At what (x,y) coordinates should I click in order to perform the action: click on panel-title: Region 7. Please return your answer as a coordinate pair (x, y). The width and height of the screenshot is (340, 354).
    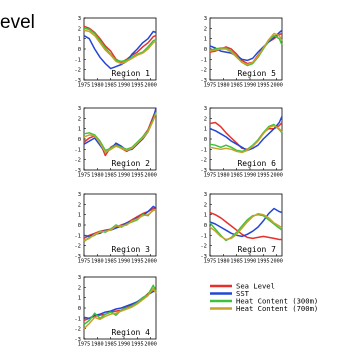
    Looking at the image, I should click on (256, 249).